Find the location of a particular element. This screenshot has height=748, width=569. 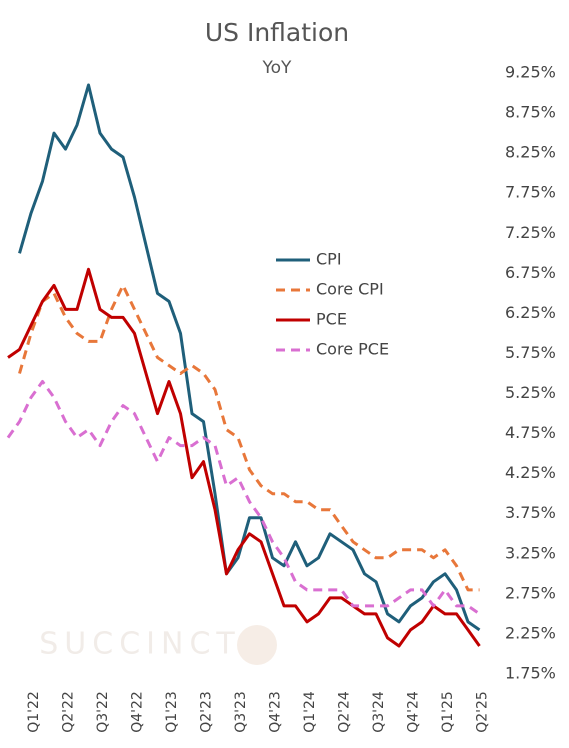

x-tick-label: Q4'23 is located at coordinates (276, 712).